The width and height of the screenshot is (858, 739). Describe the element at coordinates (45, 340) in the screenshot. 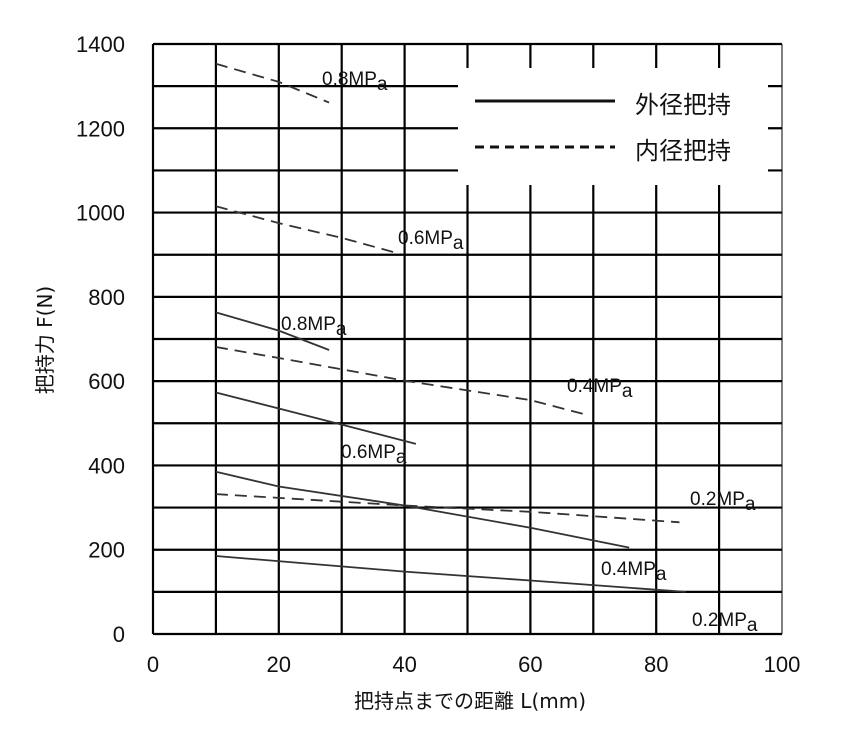

I see `y-axis-label: 把持力 F(N)` at that location.